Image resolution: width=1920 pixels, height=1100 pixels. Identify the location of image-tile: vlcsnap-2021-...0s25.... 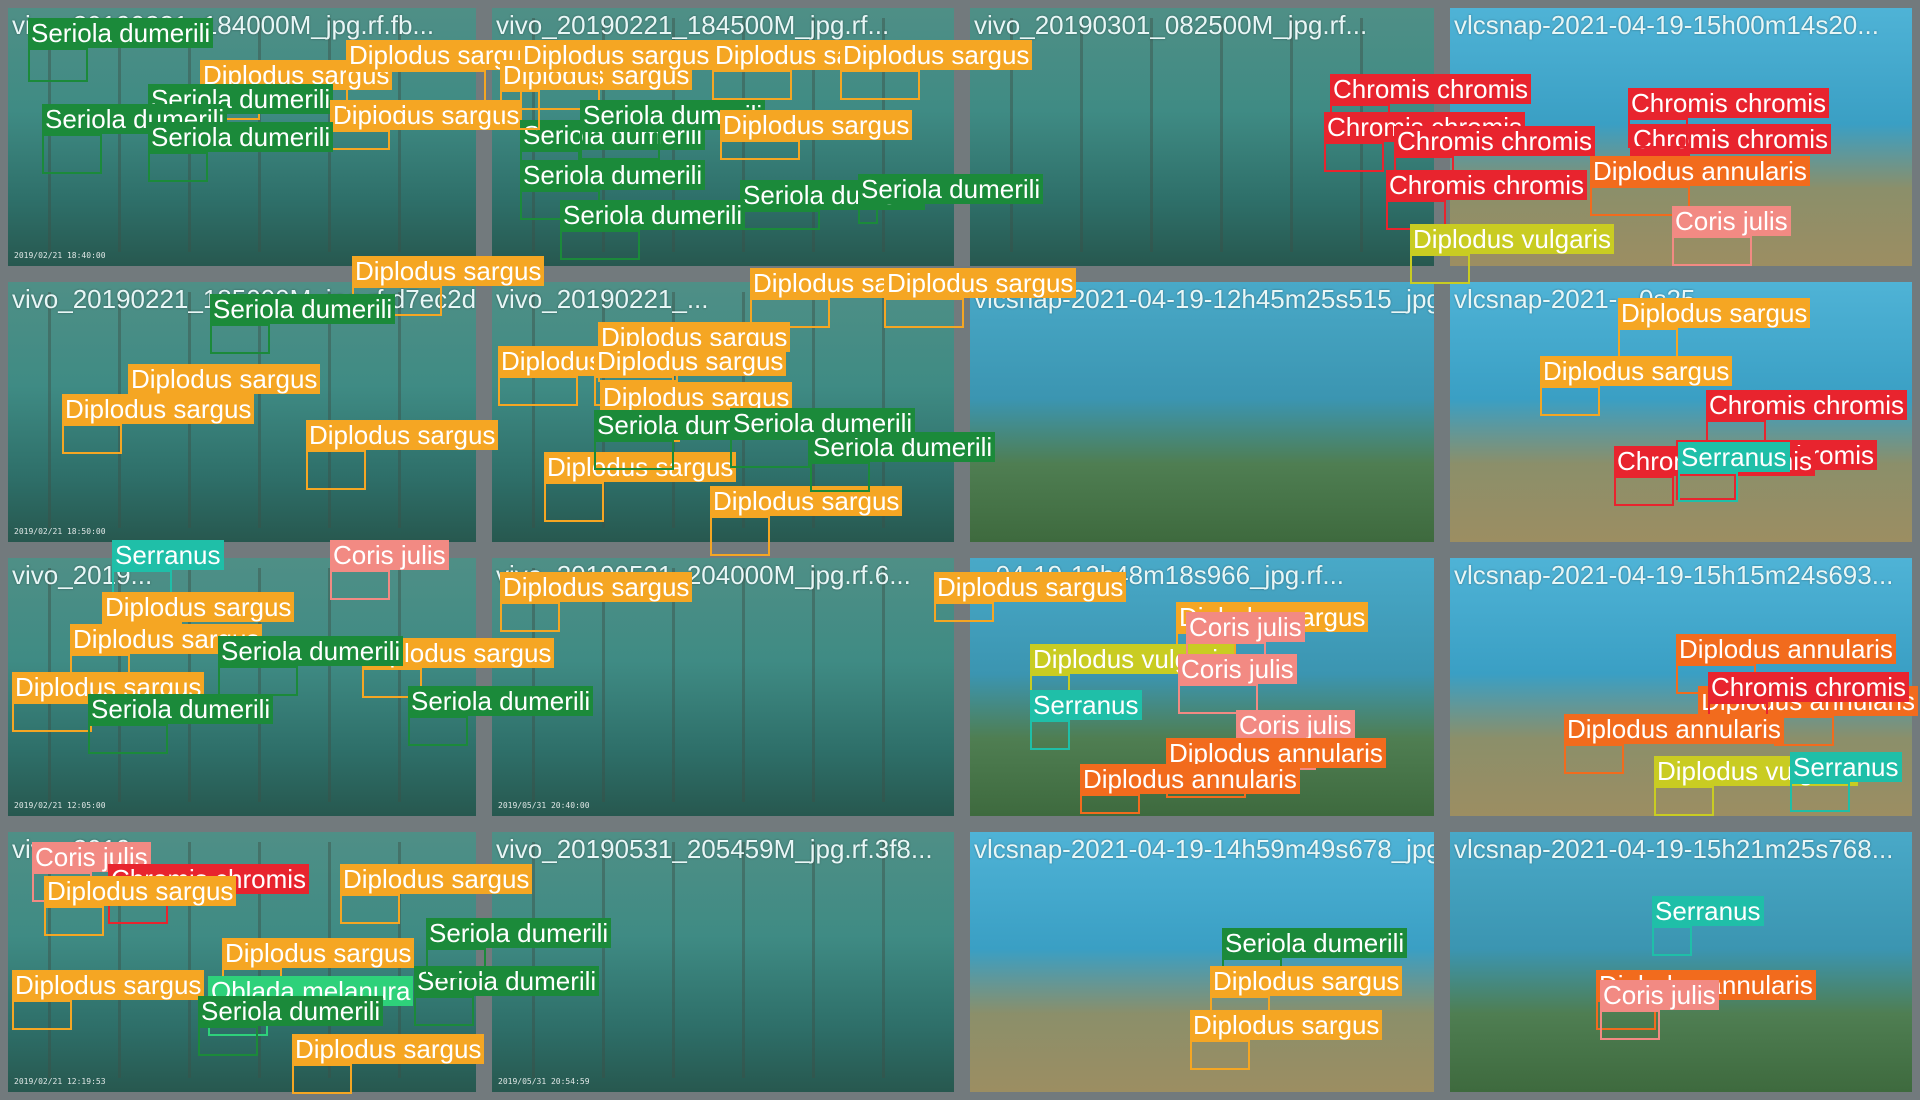
(1681, 412).